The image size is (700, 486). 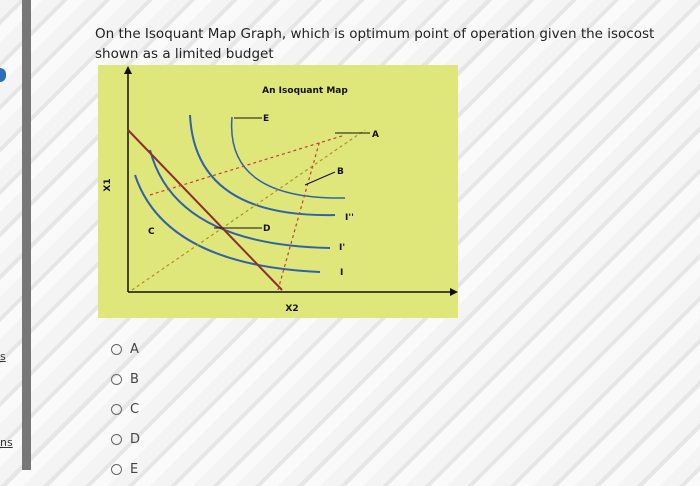 What do you see at coordinates (3, 356) in the screenshot?
I see `sidebar-text: s` at bounding box center [3, 356].